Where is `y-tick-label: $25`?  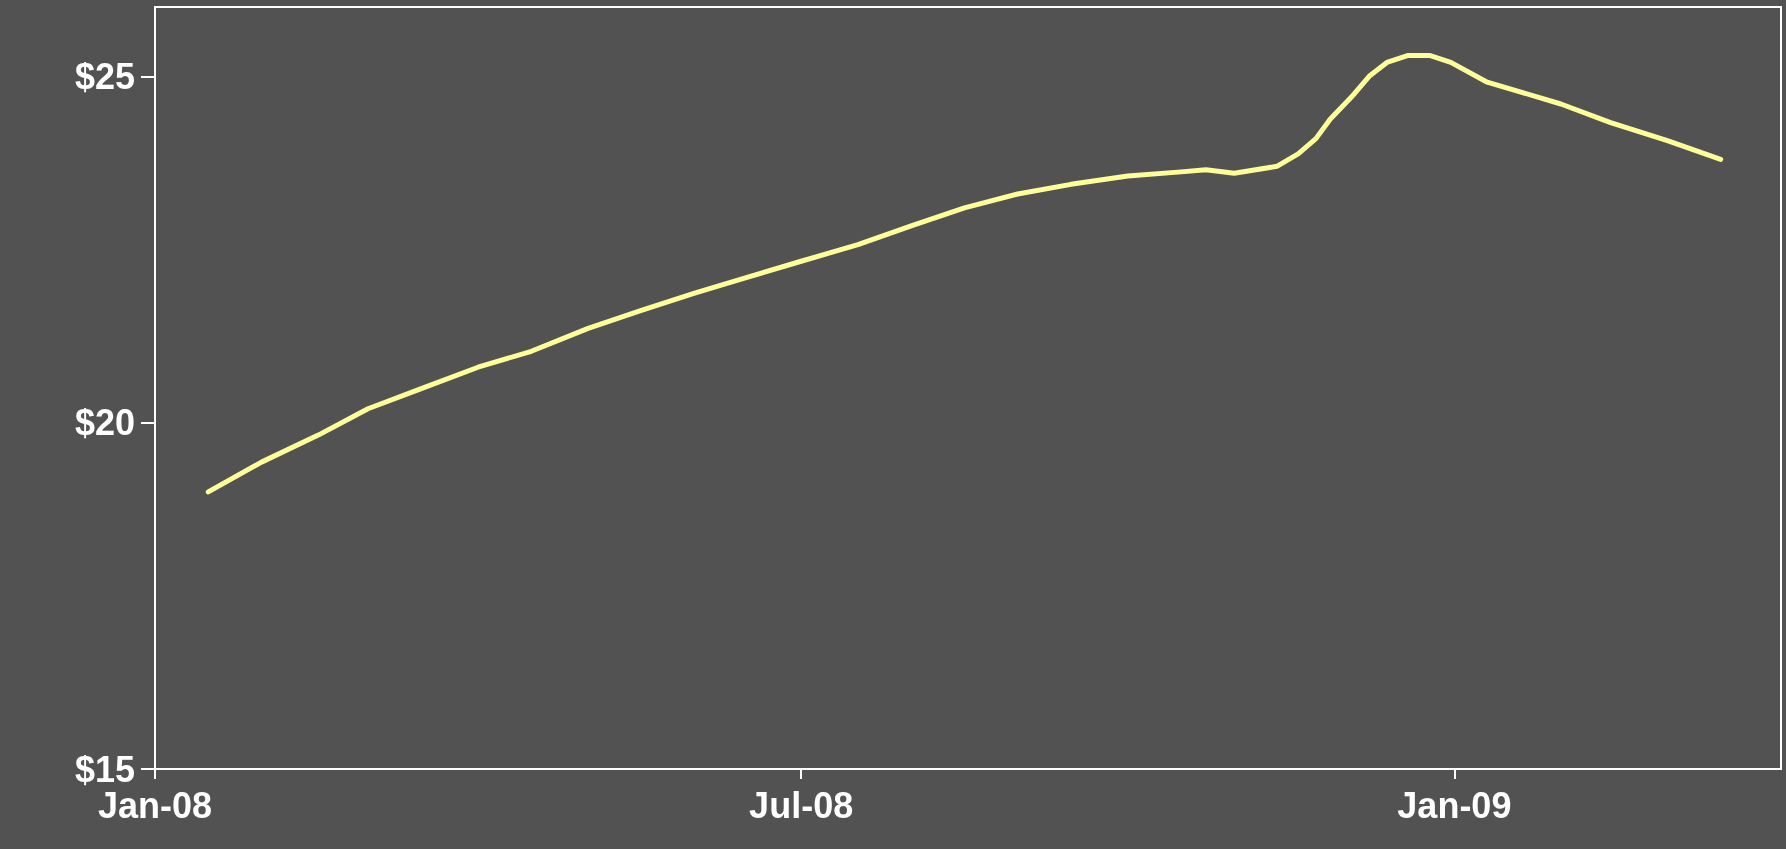
y-tick-label: $25 is located at coordinates (104, 76).